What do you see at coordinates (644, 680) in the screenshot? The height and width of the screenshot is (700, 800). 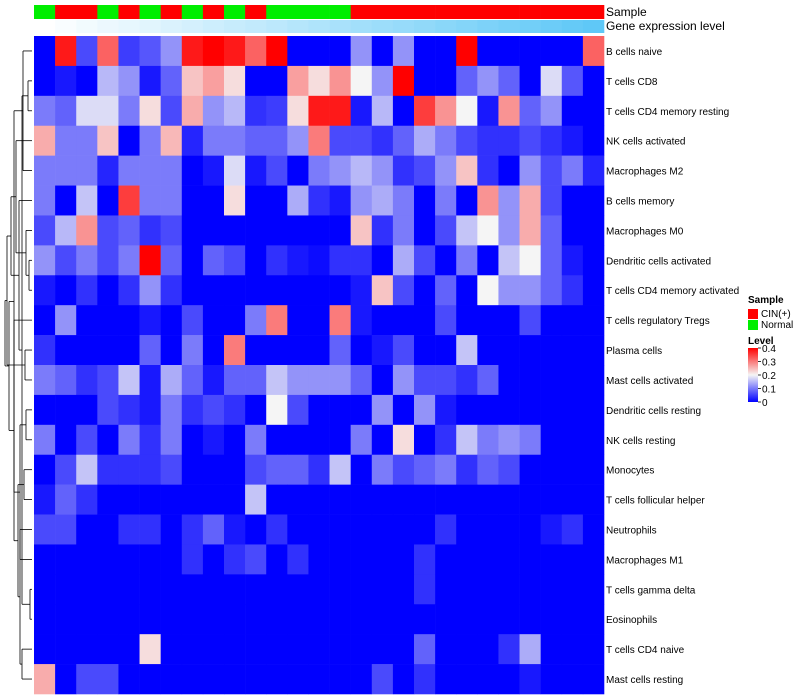 I see `row-label: Mast cells resting` at bounding box center [644, 680].